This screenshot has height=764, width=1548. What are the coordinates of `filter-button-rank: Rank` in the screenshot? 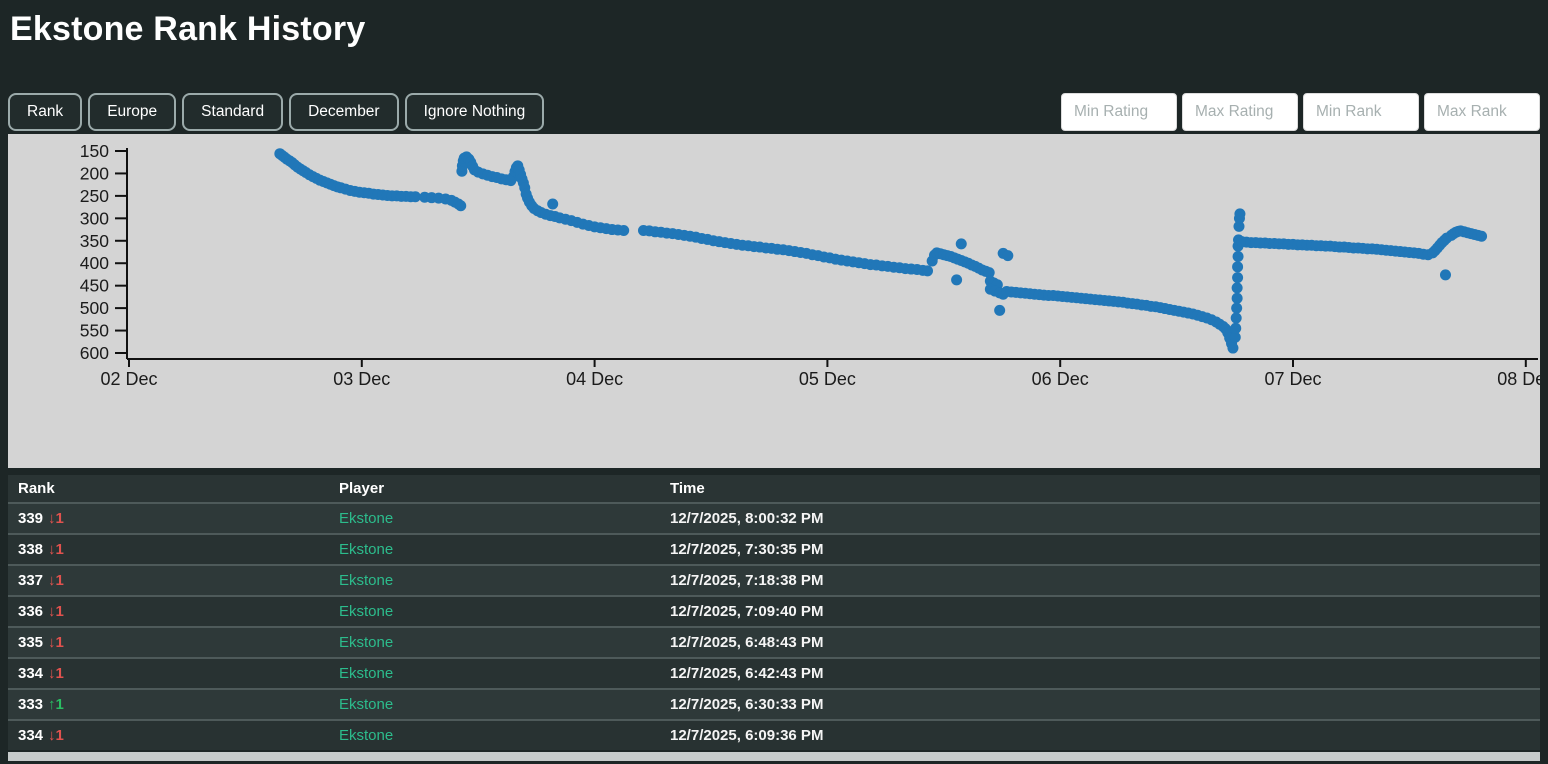 It's located at (45, 111).